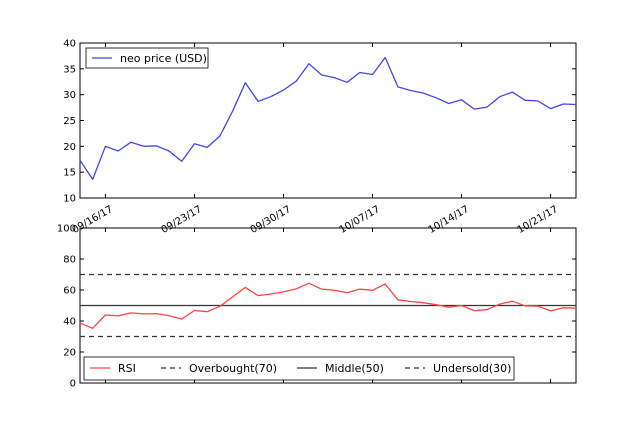  Describe the element at coordinates (69, 69) in the screenshot. I see `price-y-tick-label: 35` at that location.